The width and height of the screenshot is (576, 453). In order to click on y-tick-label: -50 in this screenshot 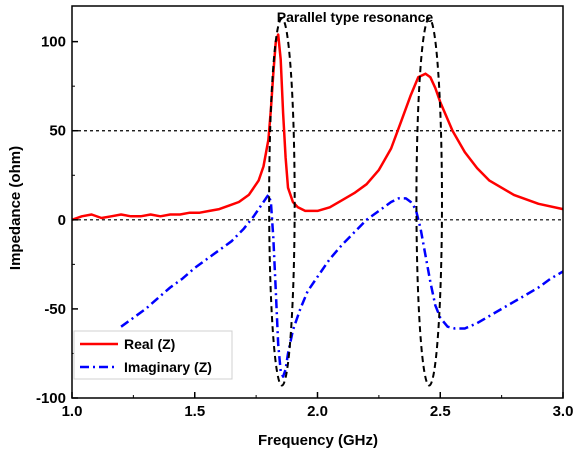, I will do `click(55, 309)`.